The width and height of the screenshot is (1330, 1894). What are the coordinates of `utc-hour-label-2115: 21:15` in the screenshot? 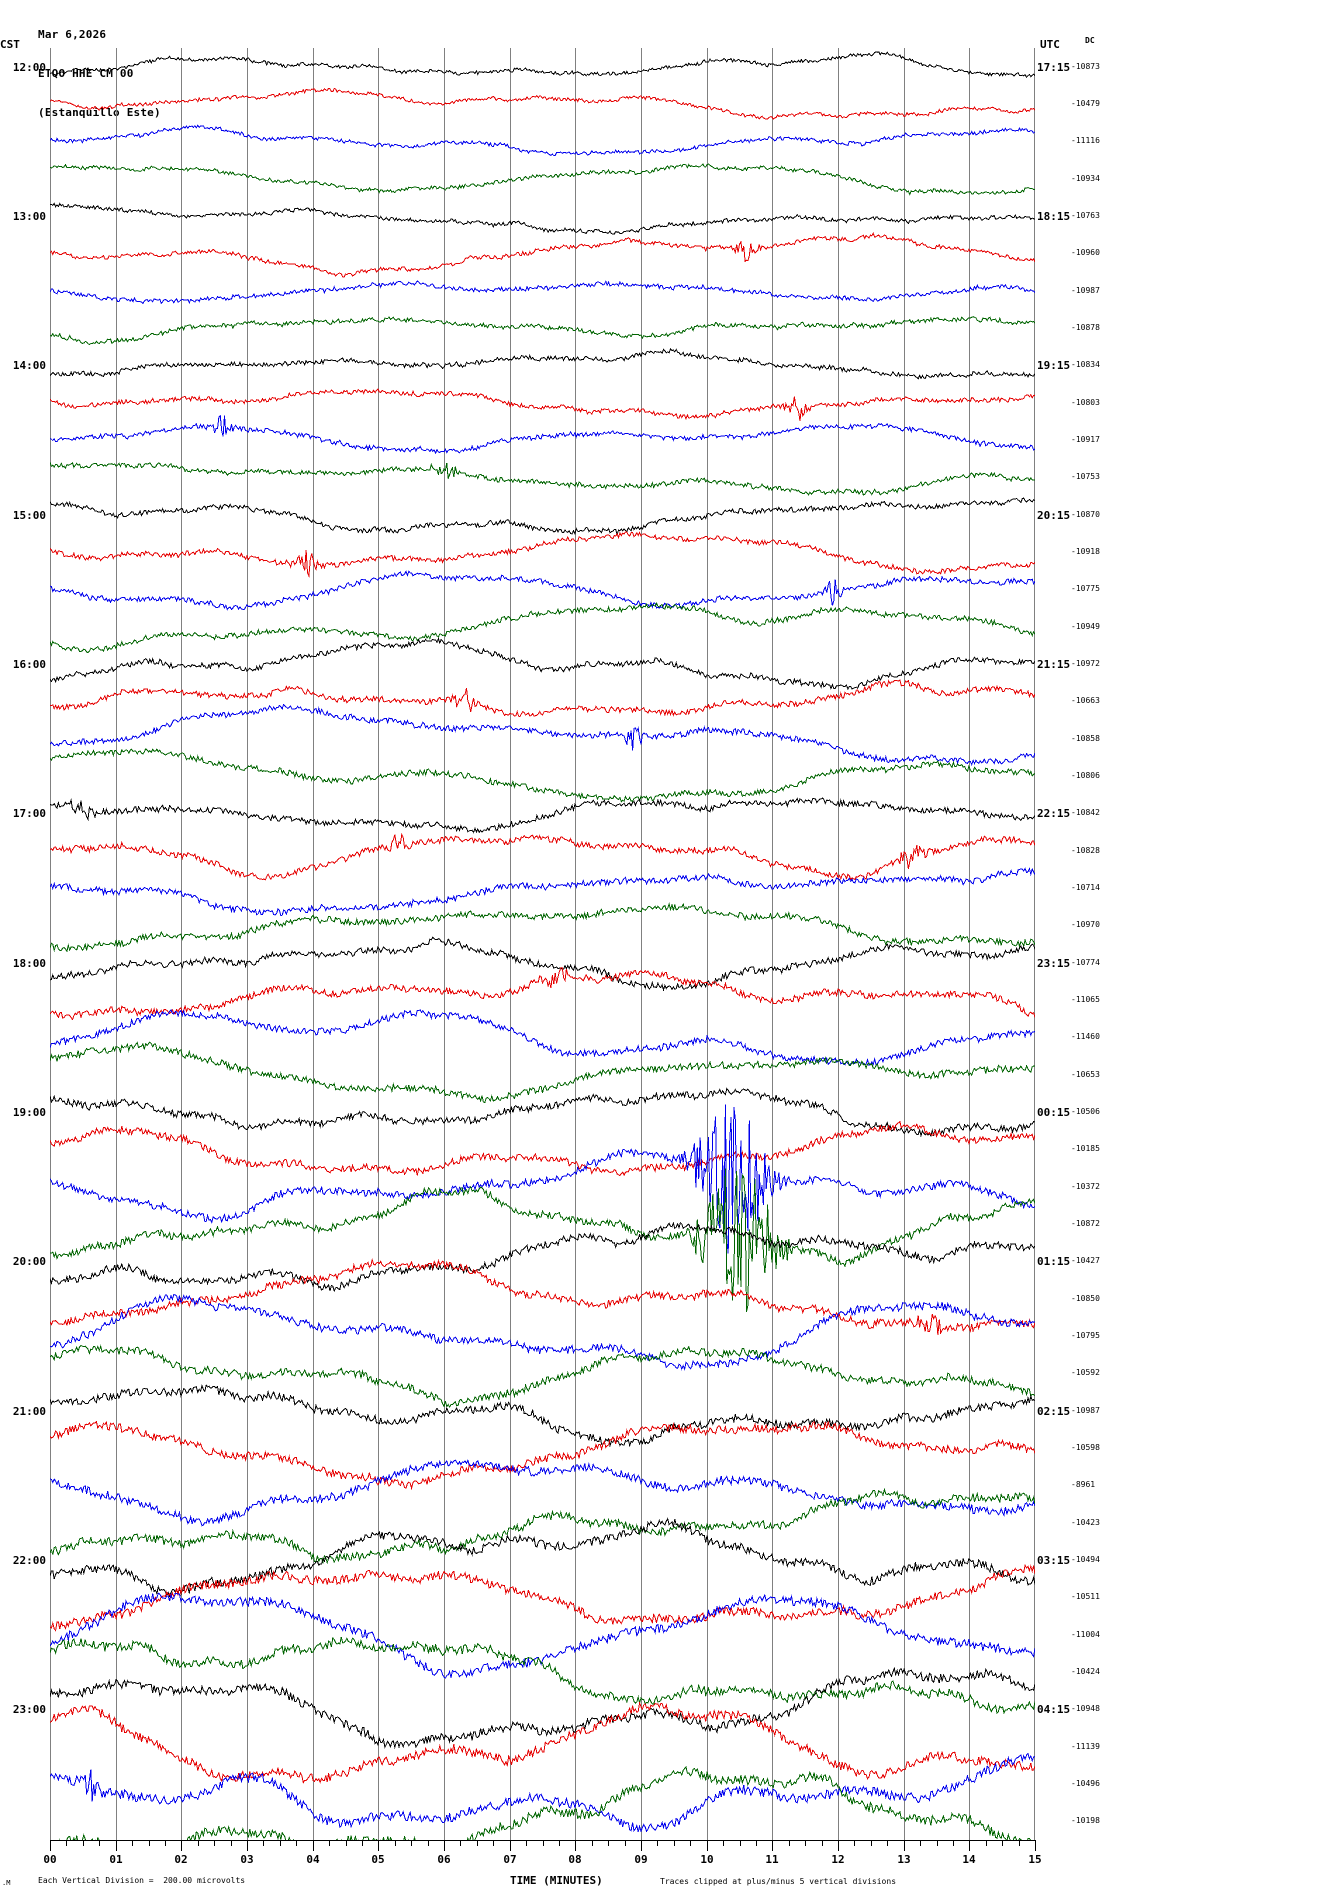 It's located at (1054, 664).